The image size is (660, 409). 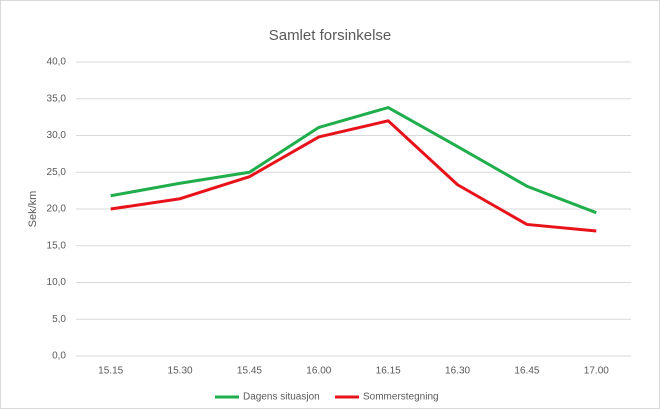 What do you see at coordinates (110, 371) in the screenshot?
I see `x-tick-label: 15.15` at bounding box center [110, 371].